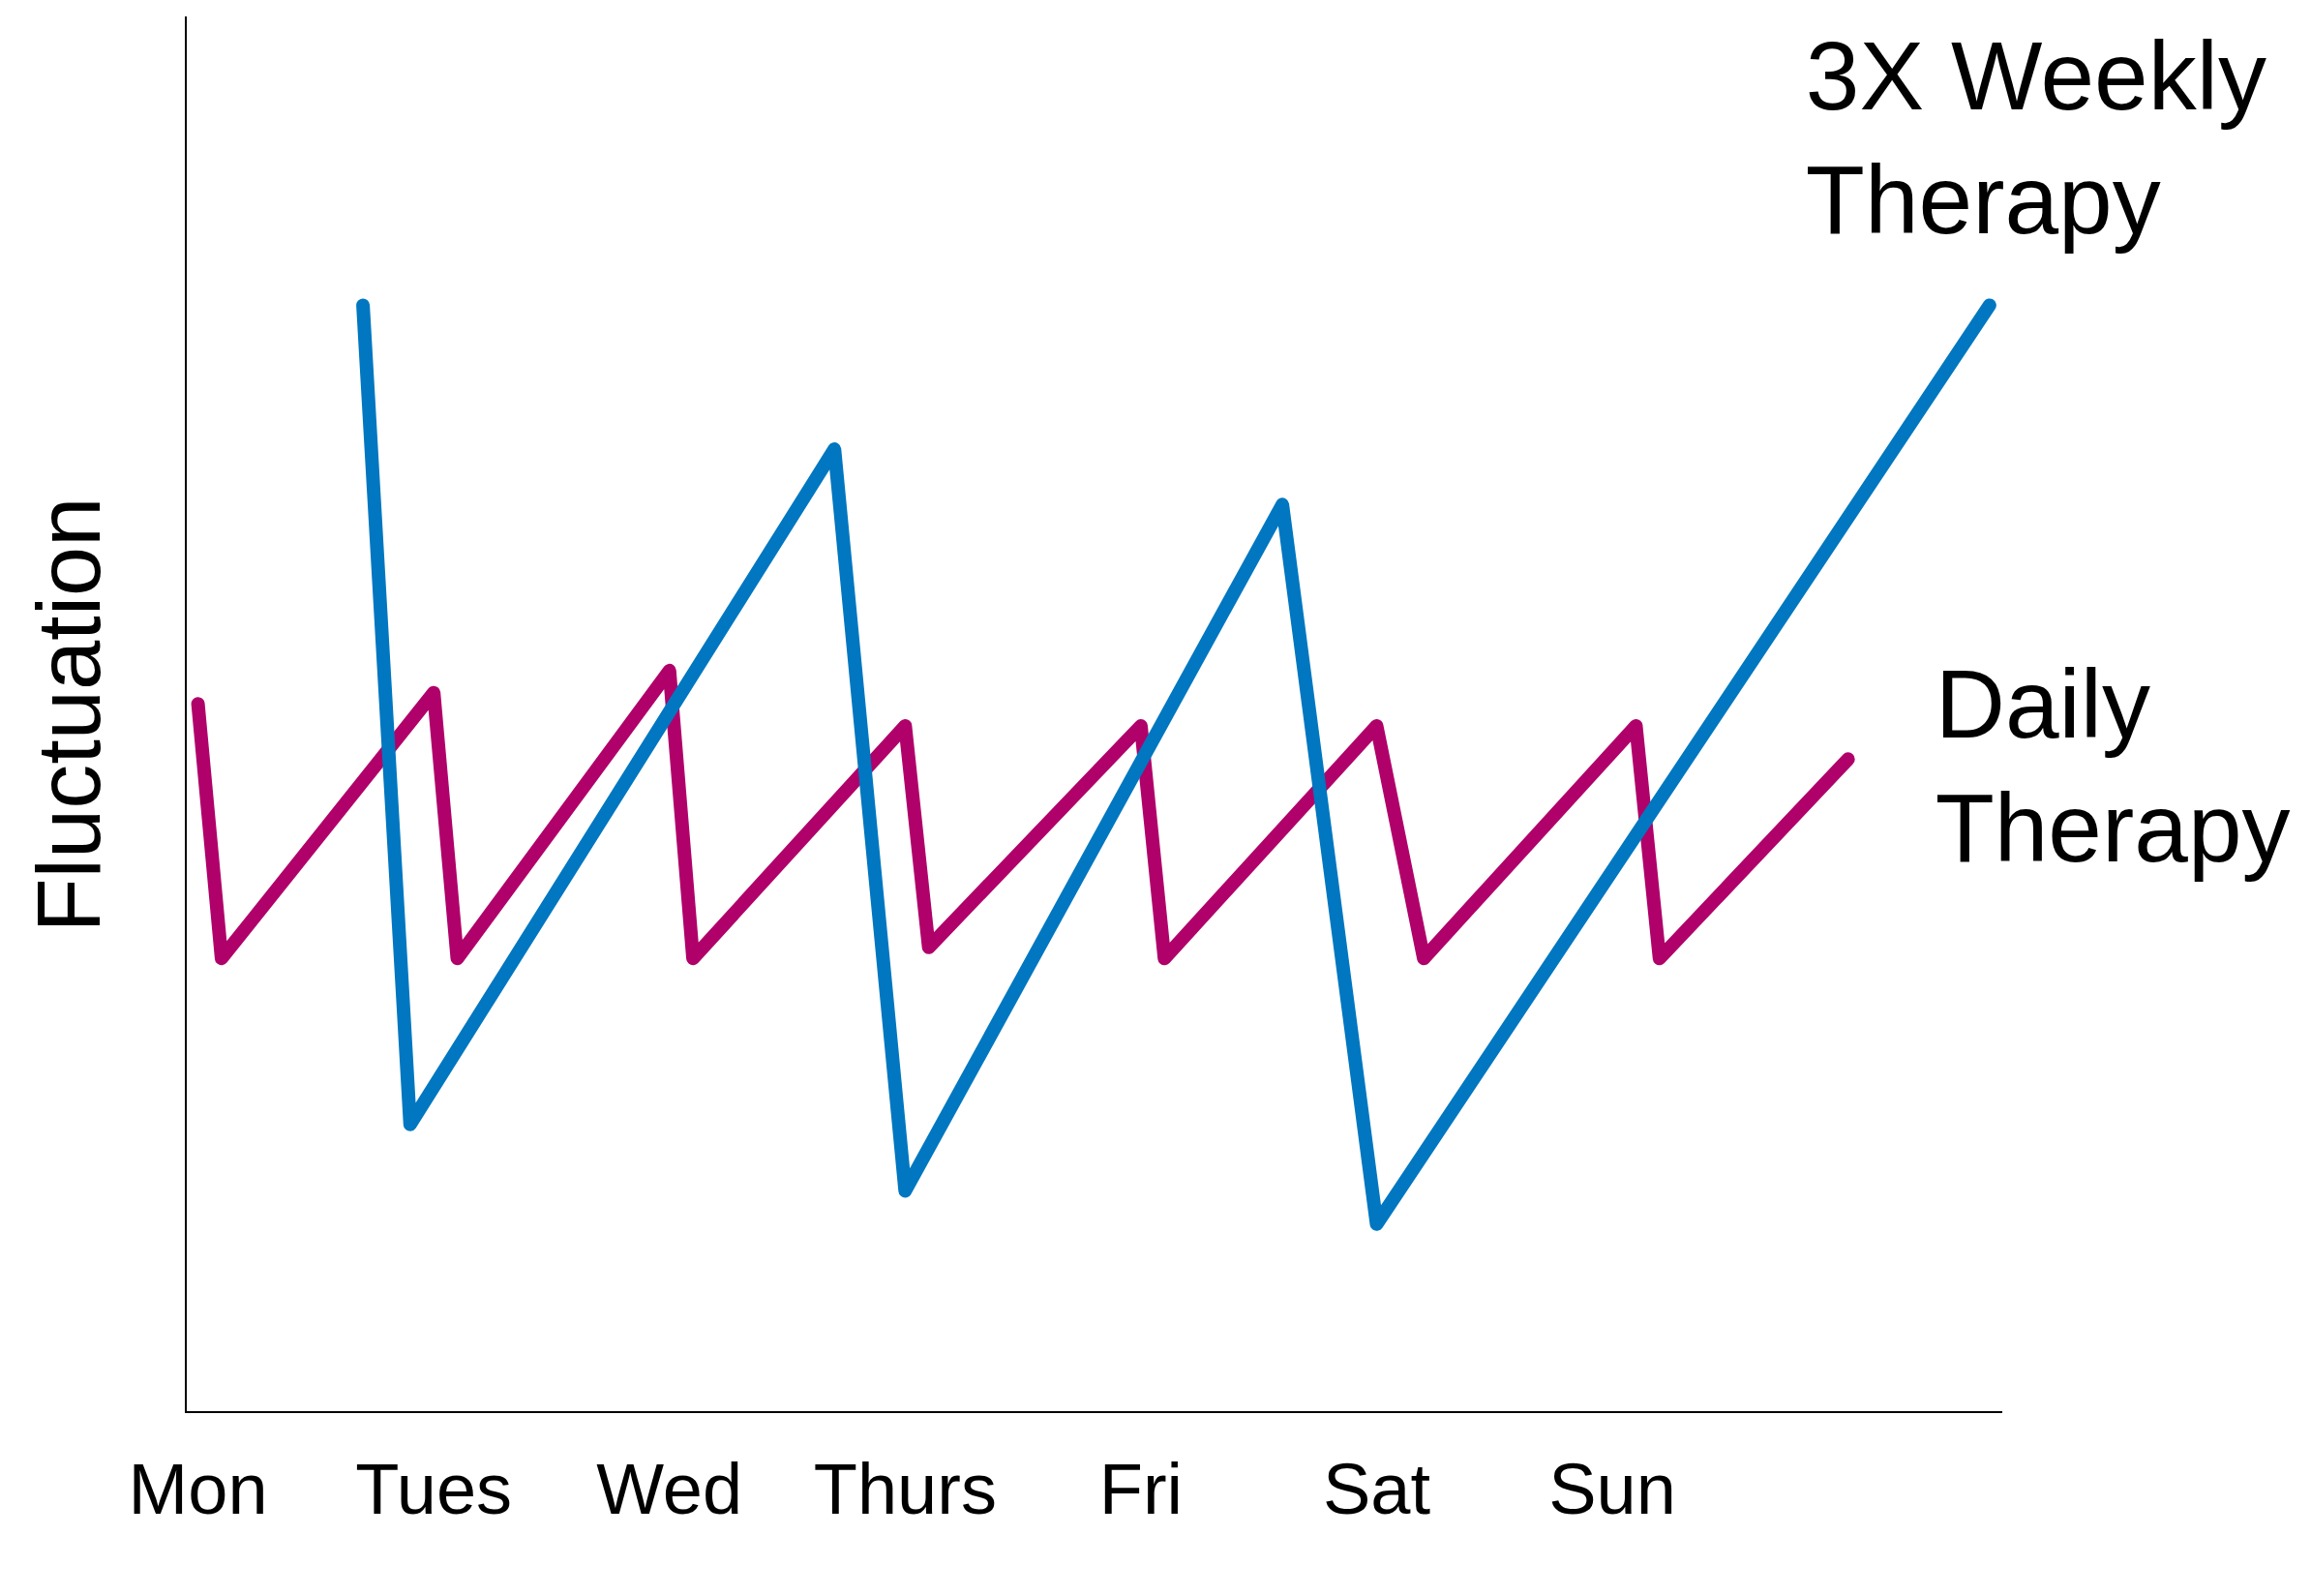 This screenshot has width=2311, height=1596. I want to click on x-tick-label: Sun, so click(1612, 1489).